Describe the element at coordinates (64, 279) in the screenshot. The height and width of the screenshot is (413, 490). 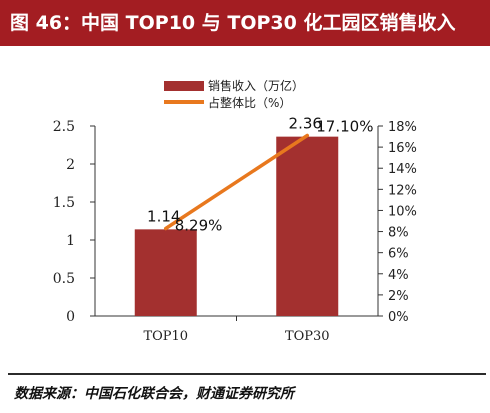
I see `left-axis-tick-label: 0.5` at that location.